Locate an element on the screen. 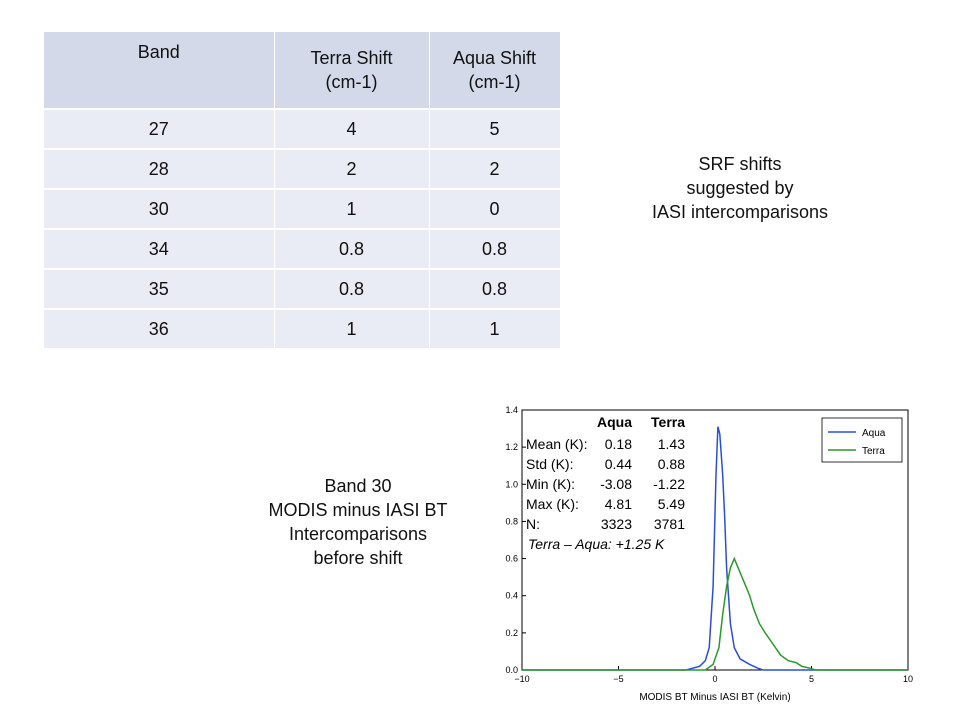  table-row: 35 0.8 0.8 is located at coordinates (302, 289).